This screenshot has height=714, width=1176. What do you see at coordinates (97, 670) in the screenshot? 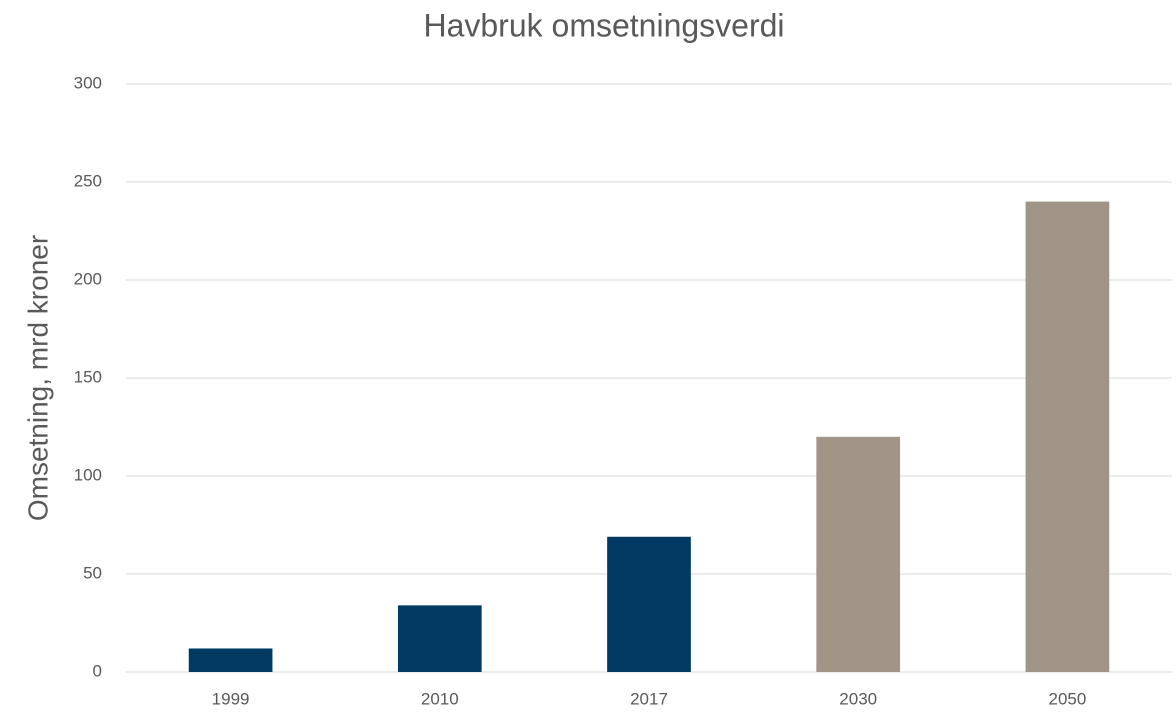
I see `y-tick-label: 0` at bounding box center [97, 670].